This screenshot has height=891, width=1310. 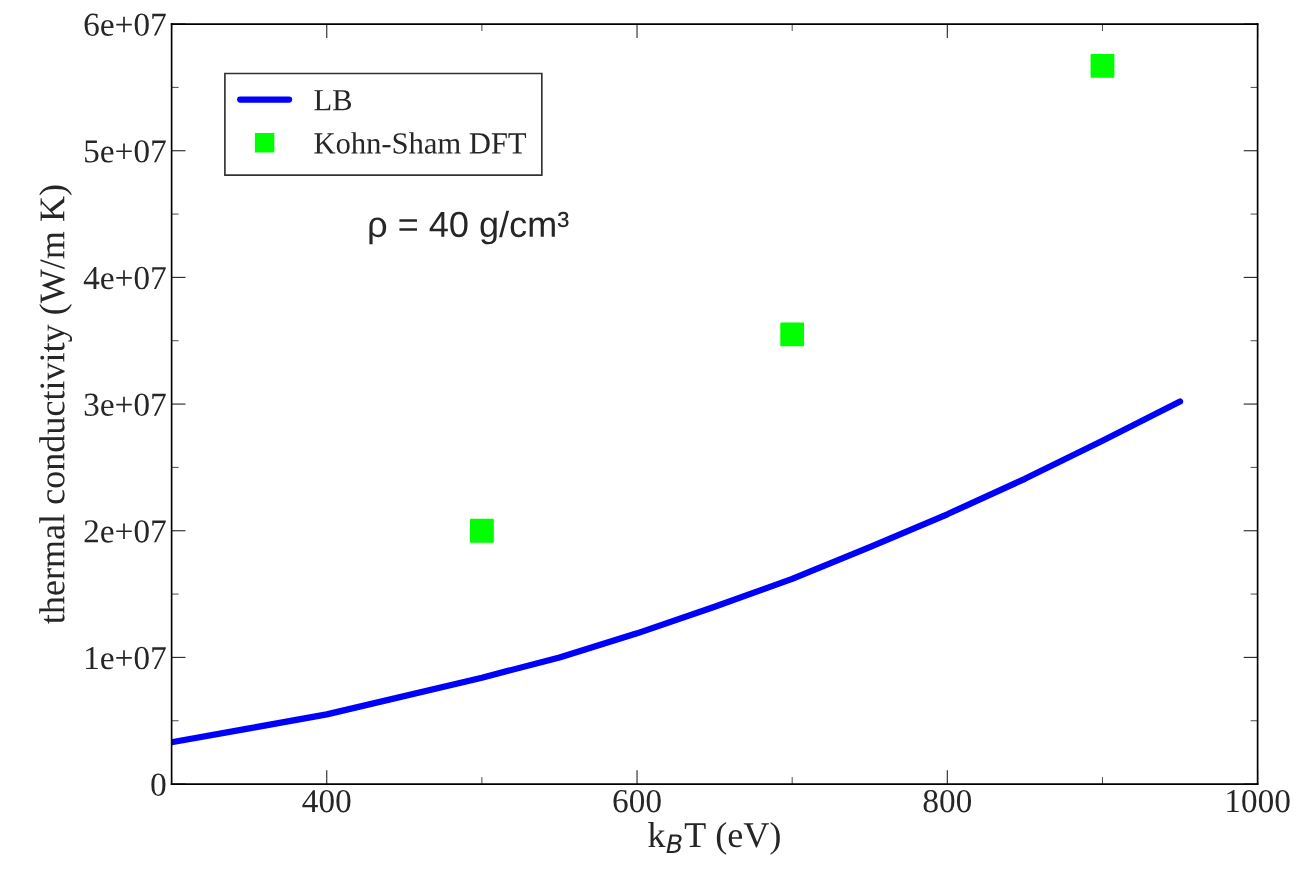 I want to click on legend-label: Kohn-Sham DFT, so click(x=420, y=143).